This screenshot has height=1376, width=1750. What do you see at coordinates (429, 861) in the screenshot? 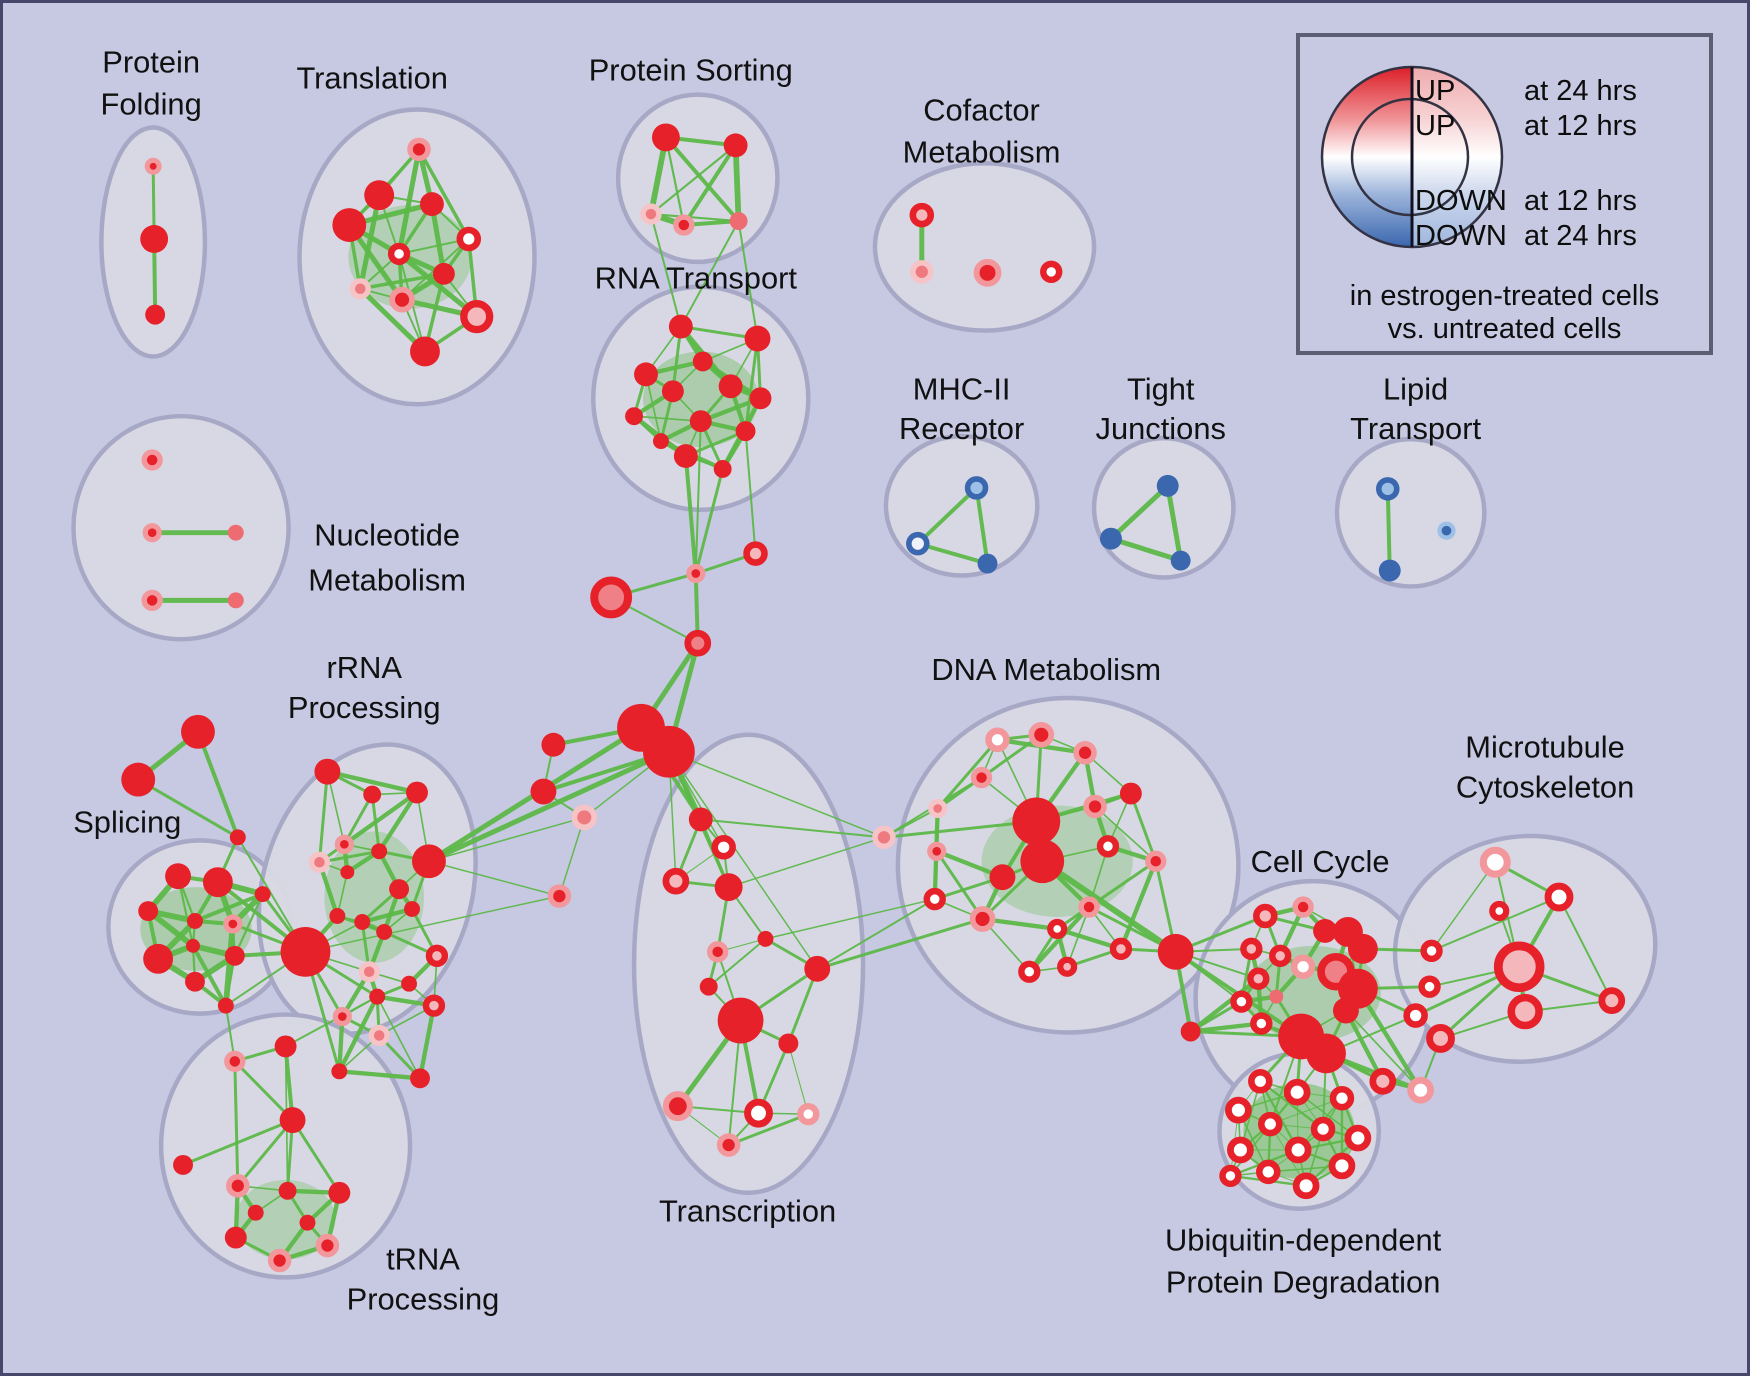
I see `node-rr7` at bounding box center [429, 861].